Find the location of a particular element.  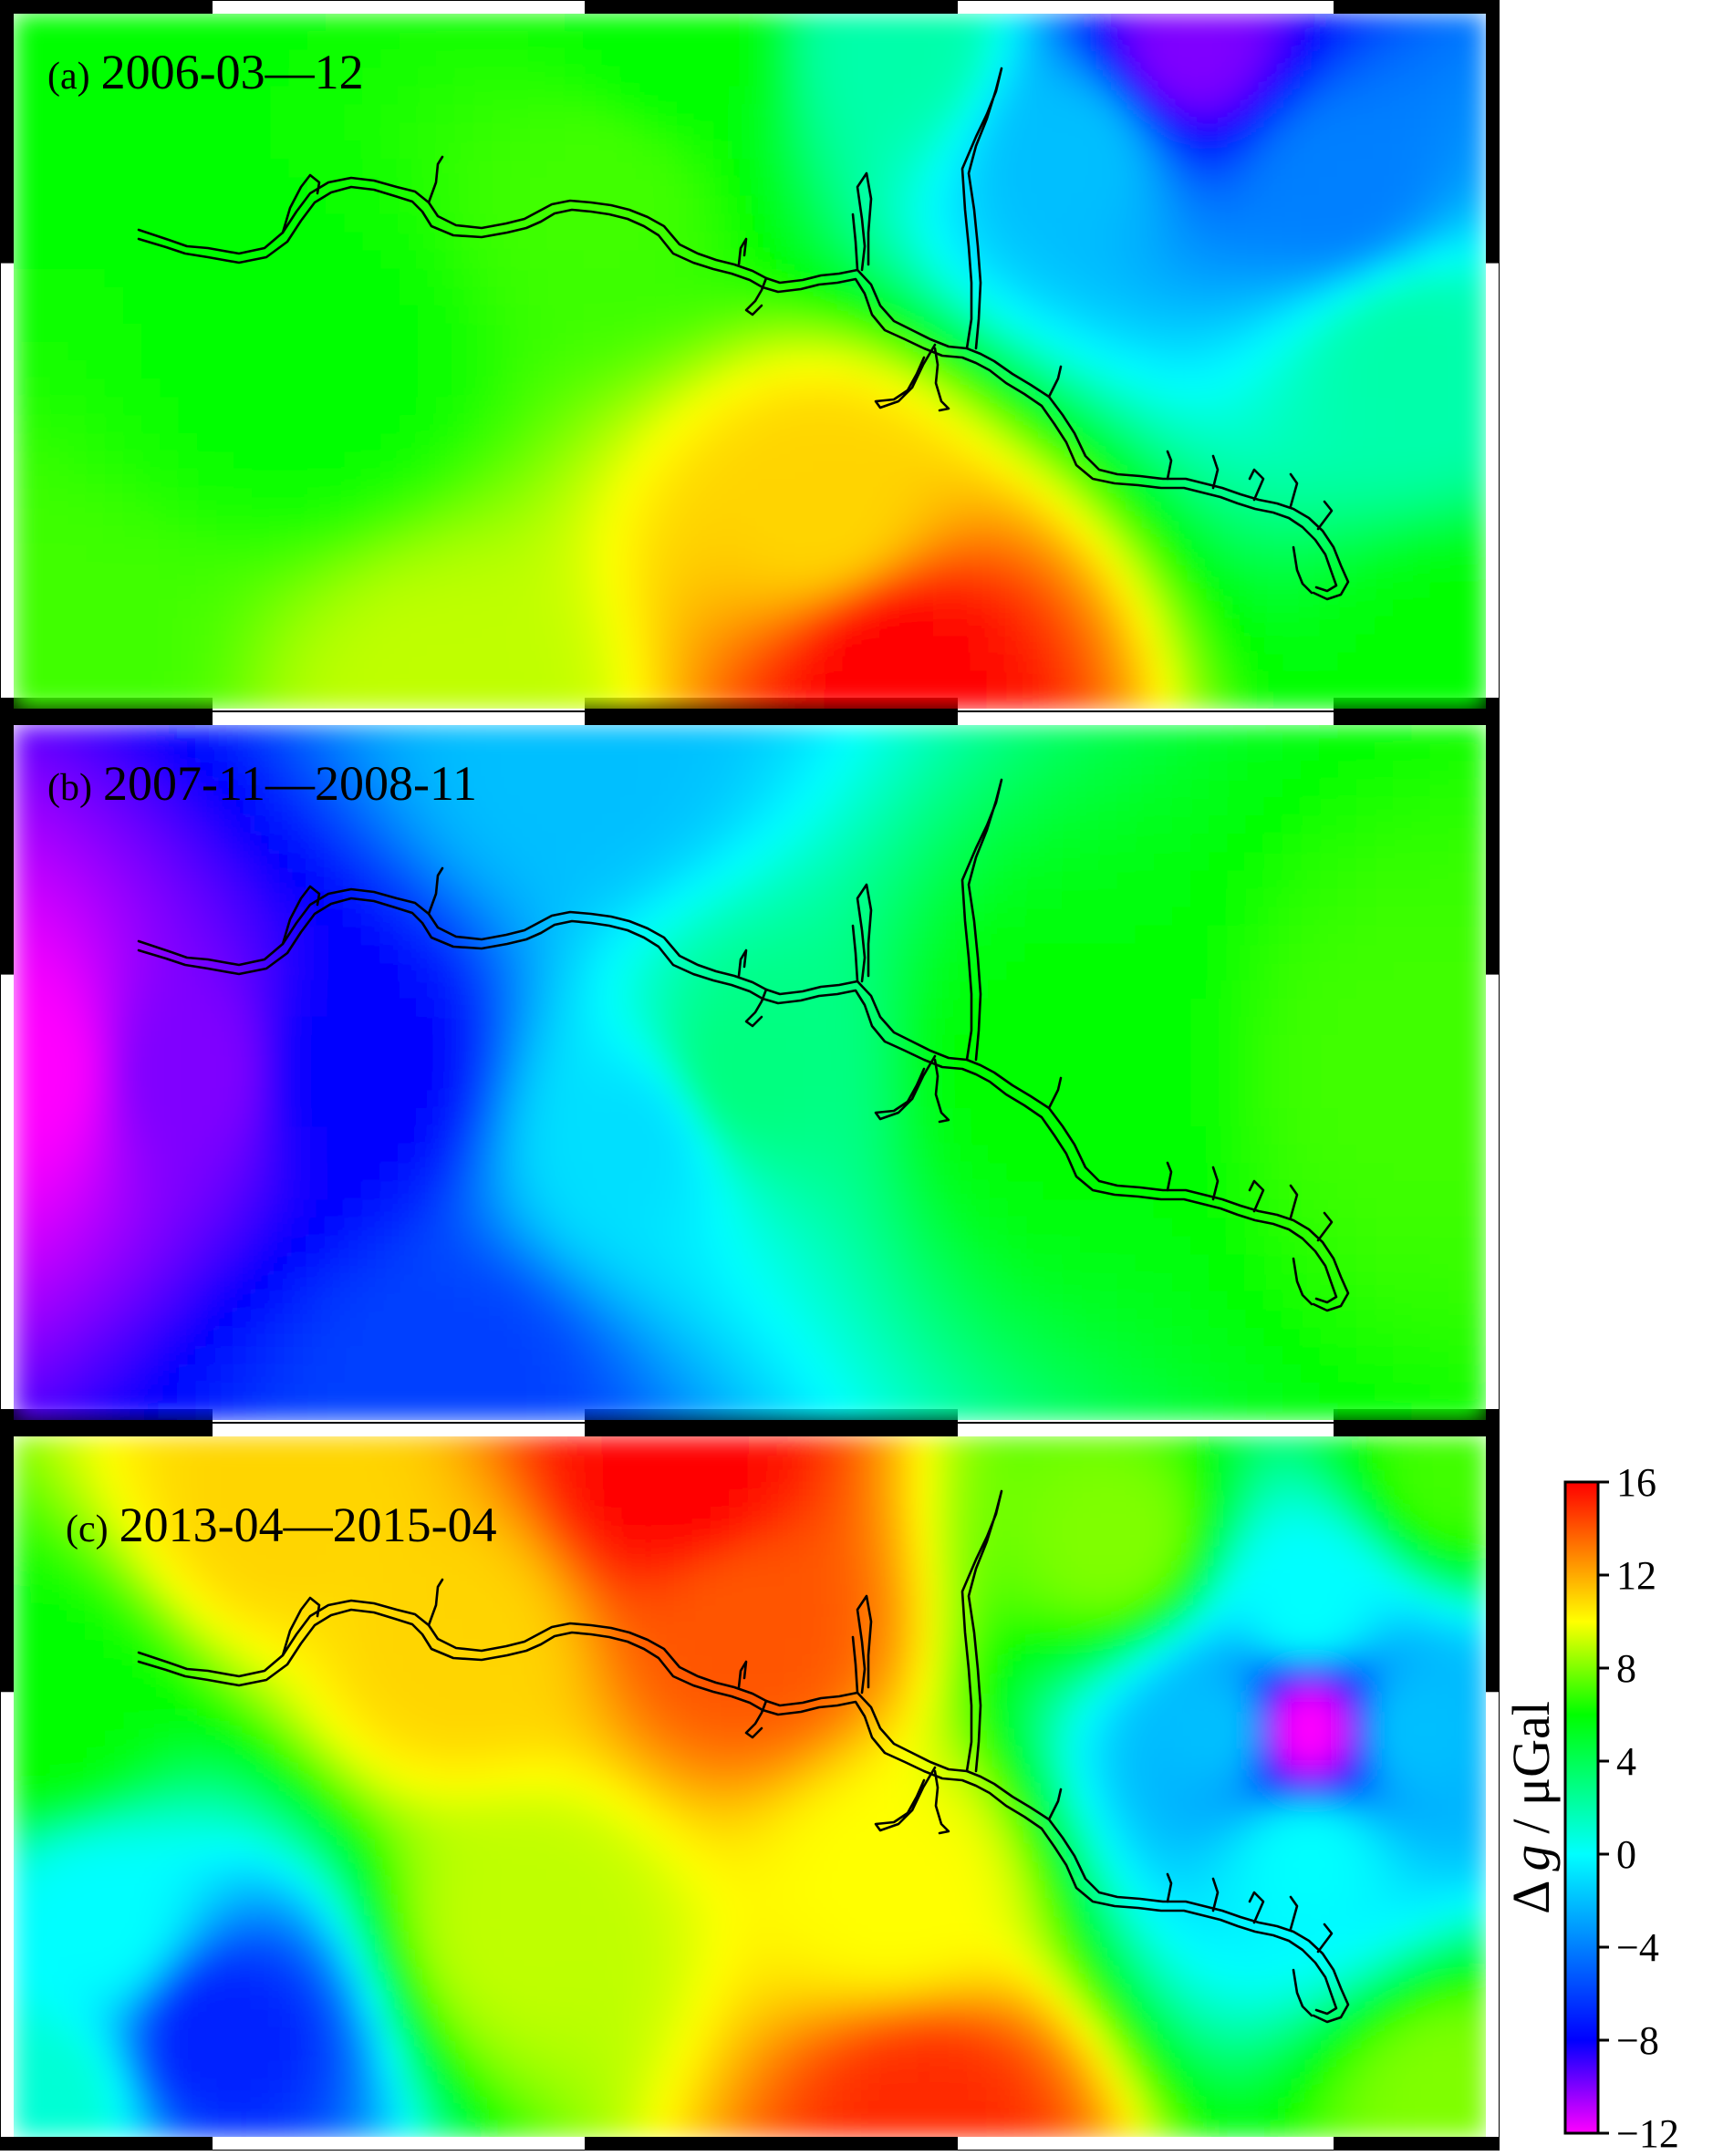

colorbar-tick-label: −4 is located at coordinates (1638, 1947).